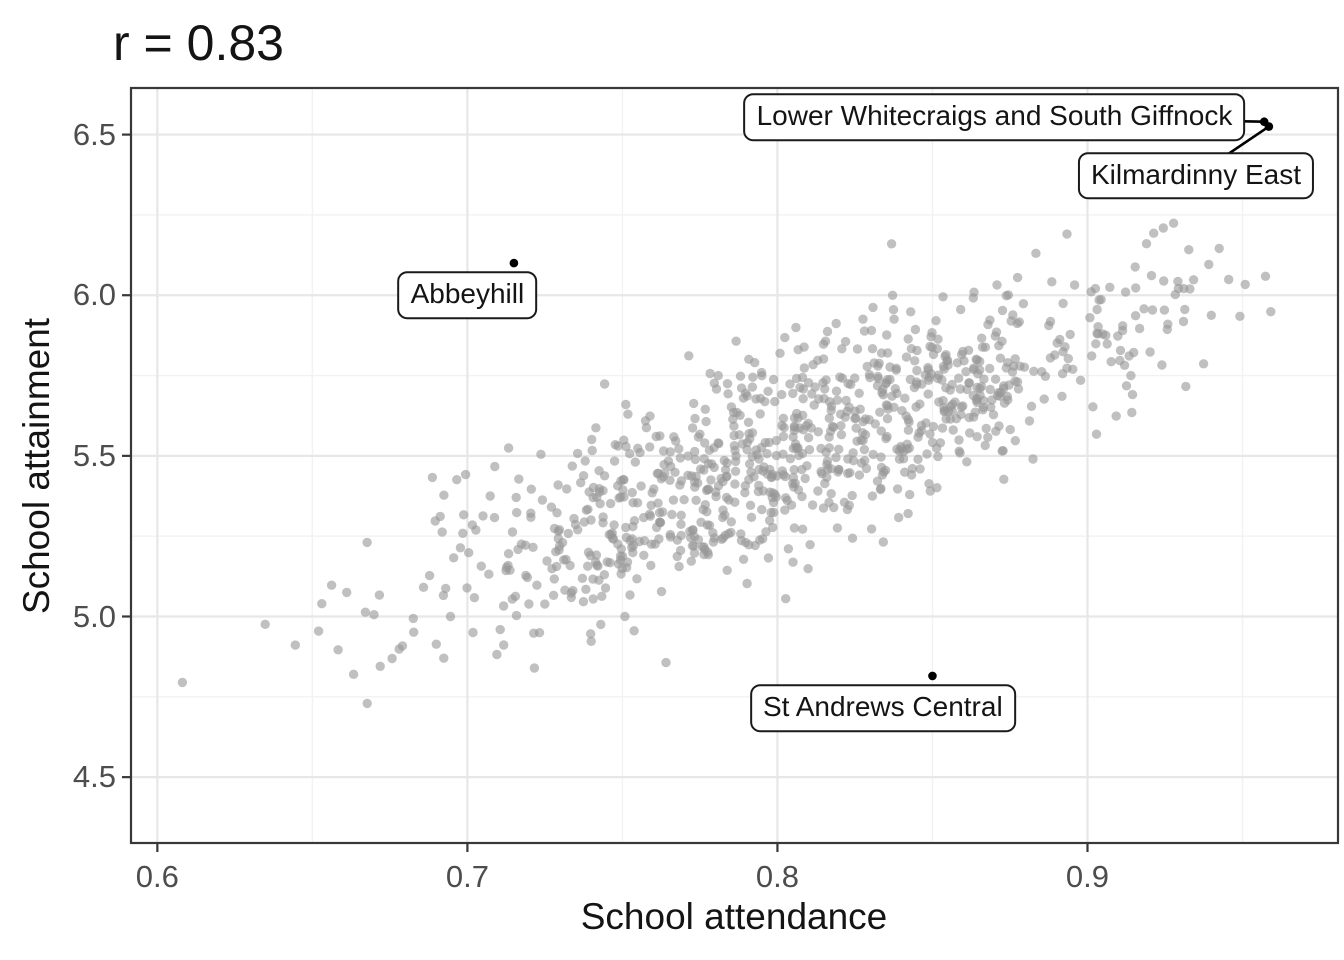  What do you see at coordinates (94, 295) in the screenshot?
I see `y-tick-label: 6.0` at bounding box center [94, 295].